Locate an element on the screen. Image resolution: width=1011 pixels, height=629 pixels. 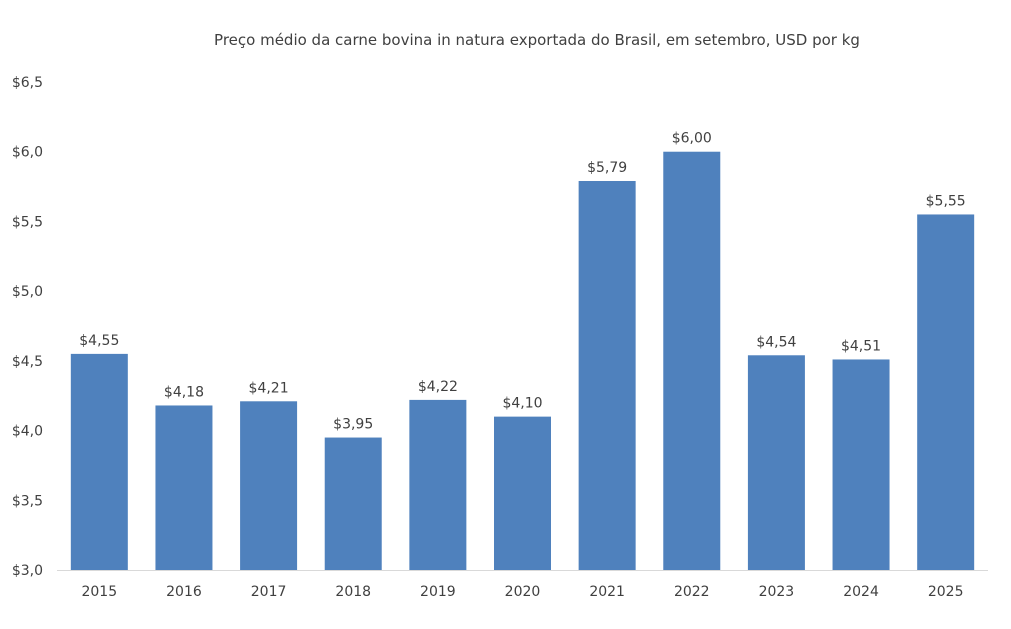
data-label: $4,51 is located at coordinates (861, 346).